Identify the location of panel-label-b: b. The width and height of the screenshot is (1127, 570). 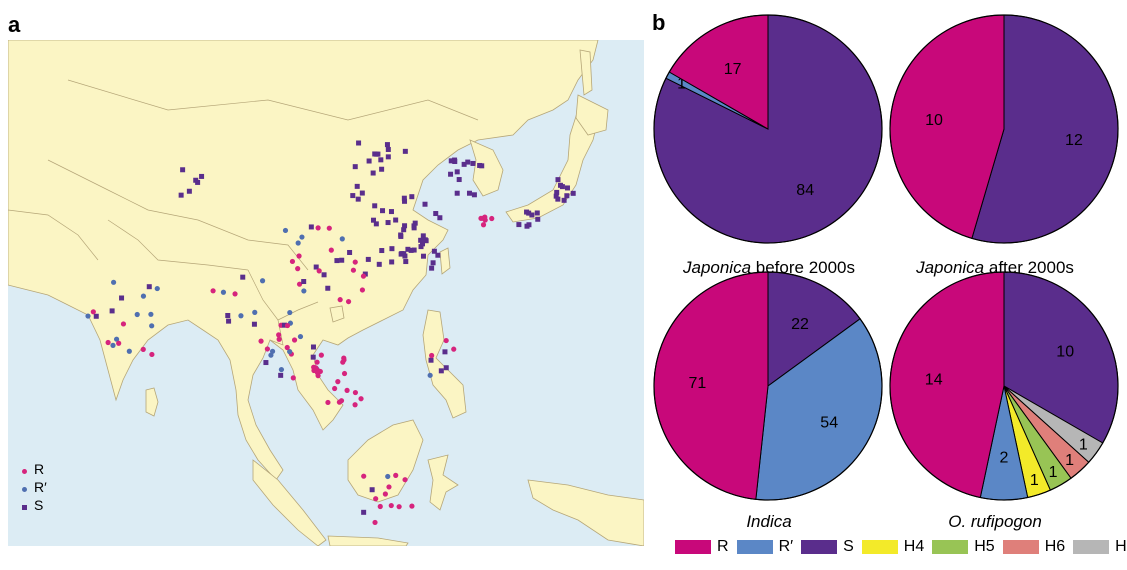
(659, 22).